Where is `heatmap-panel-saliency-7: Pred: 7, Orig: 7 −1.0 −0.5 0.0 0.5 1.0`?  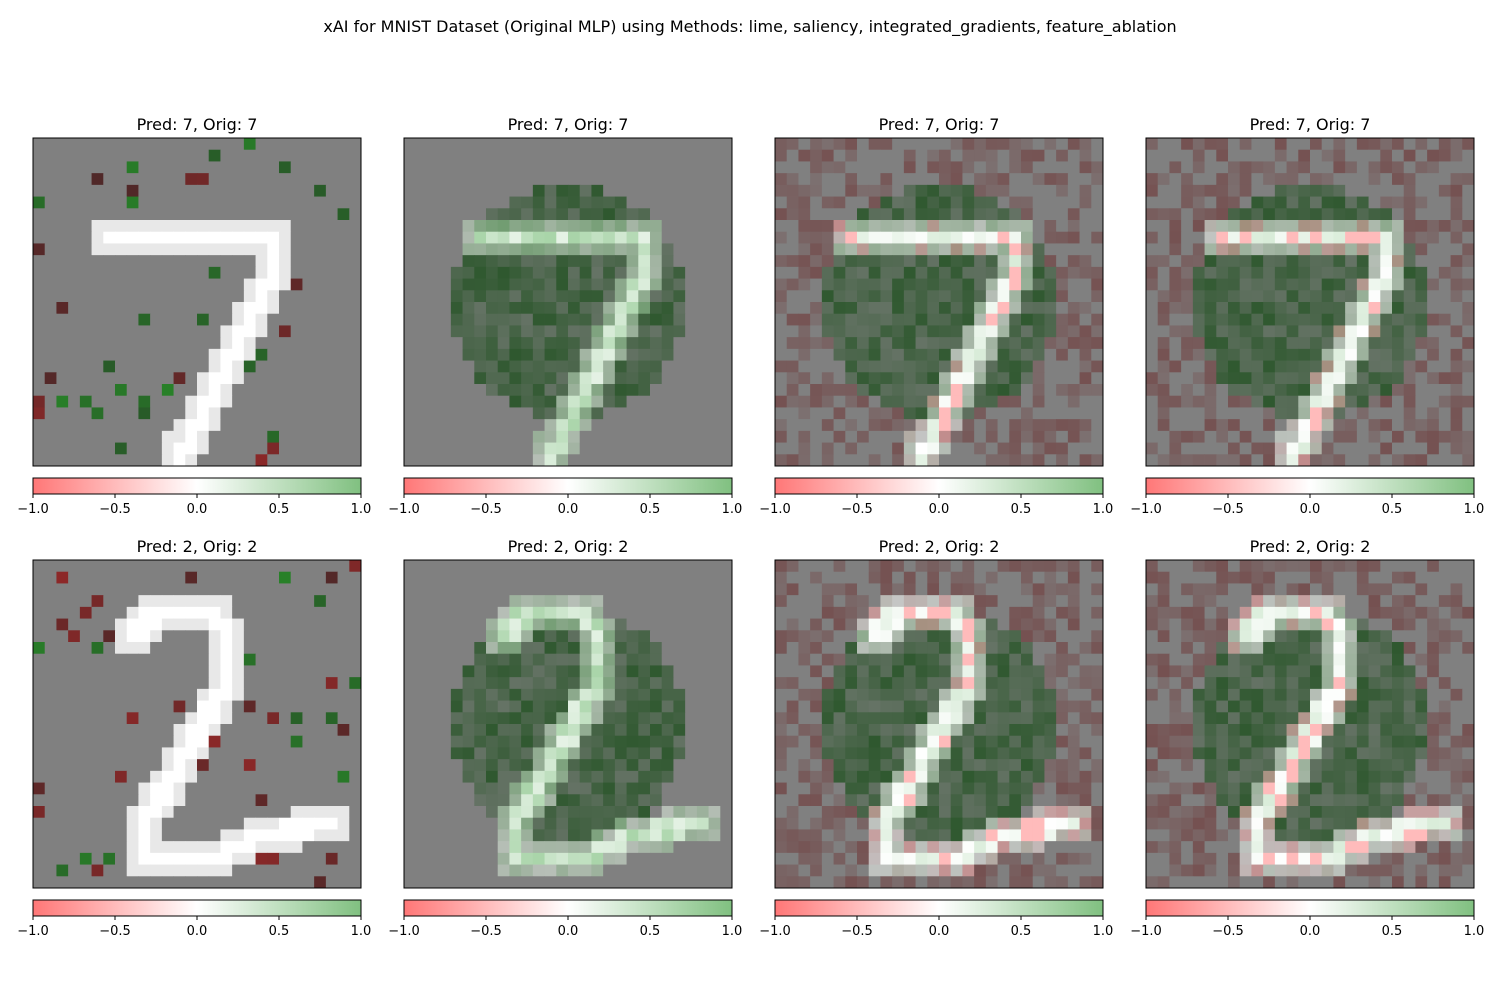
heatmap-panel-saliency-7: Pred: 7, Orig: 7 −1.0 −0.5 0.0 0.5 1.0 is located at coordinates (565, 316).